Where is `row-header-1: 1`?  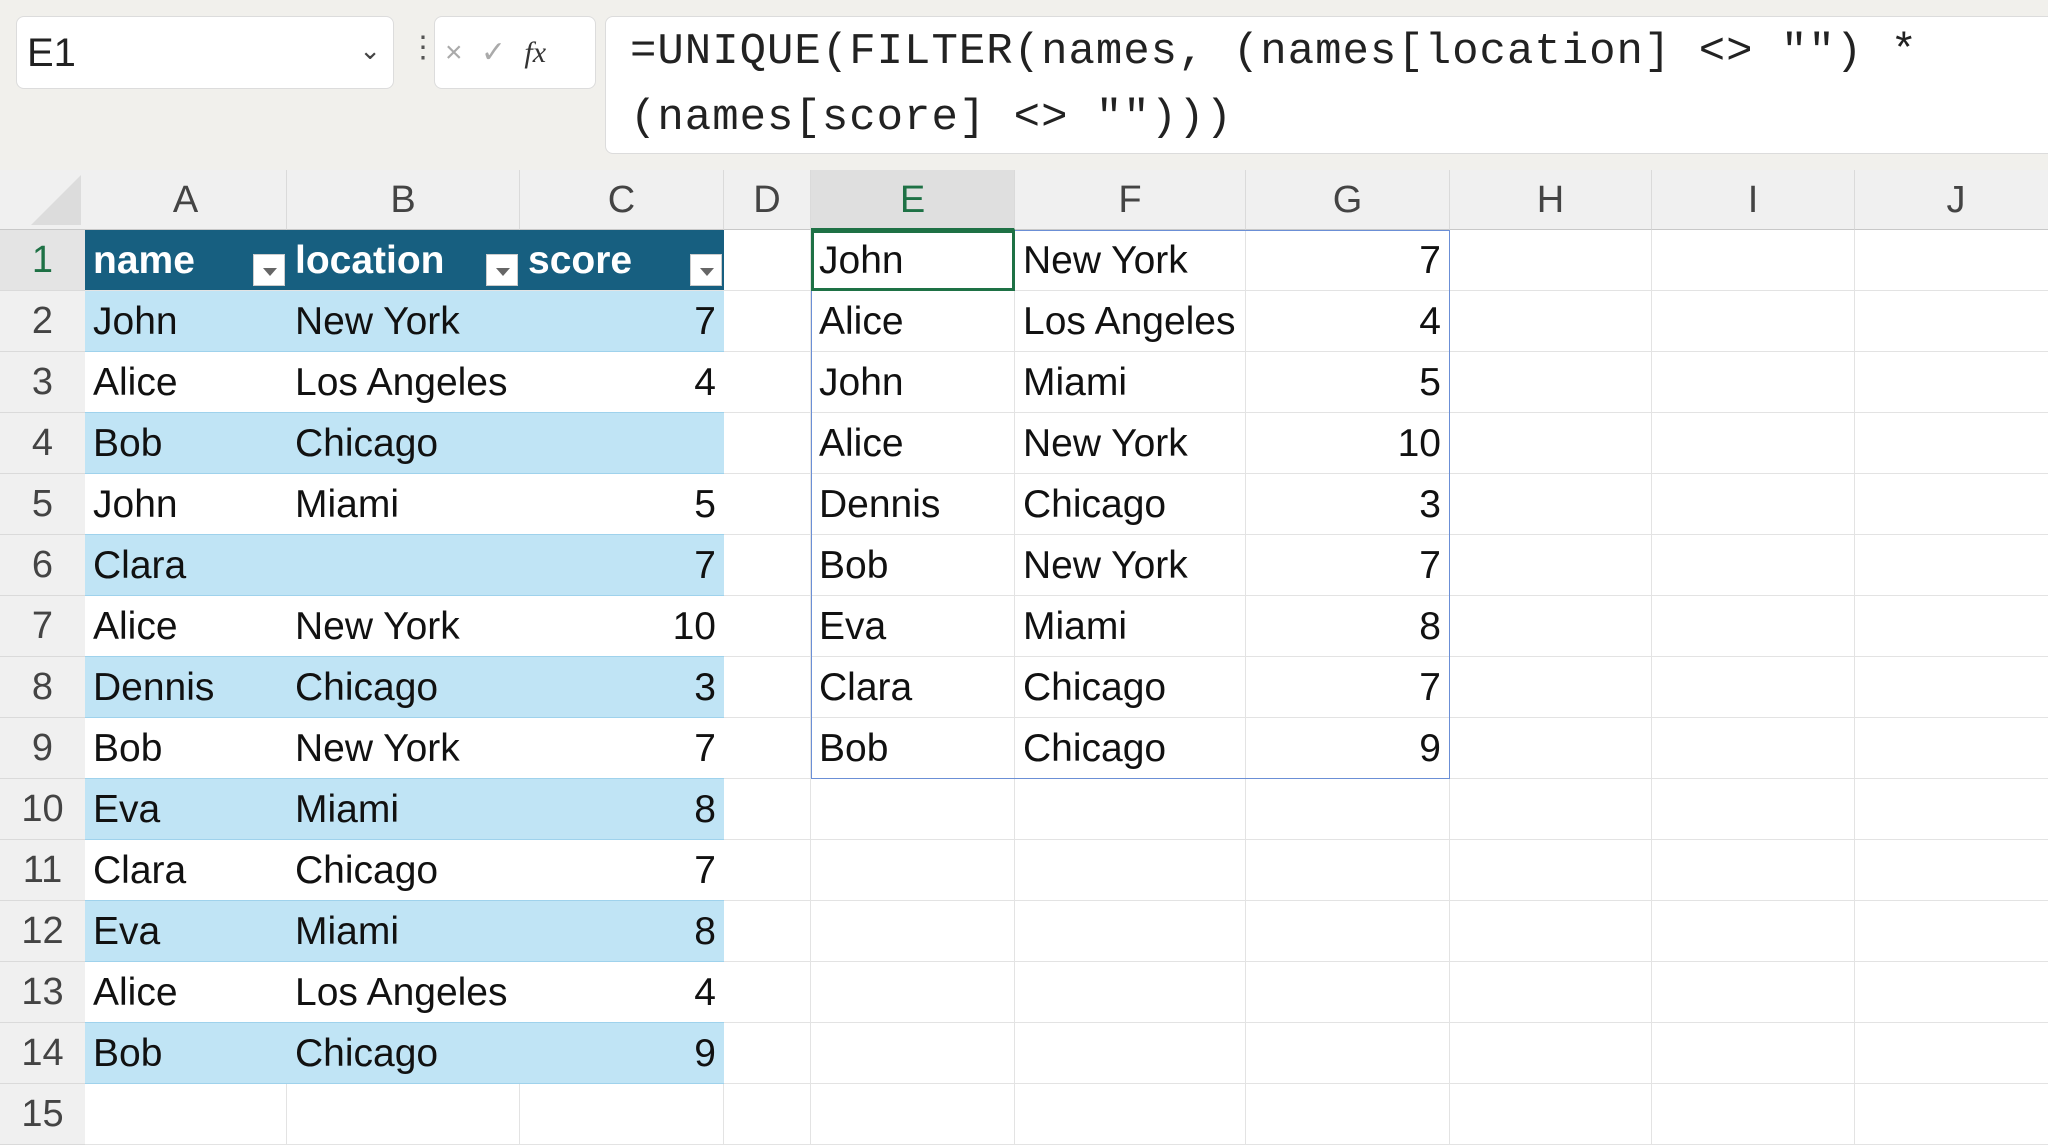 row-header-1: 1 is located at coordinates (42, 260).